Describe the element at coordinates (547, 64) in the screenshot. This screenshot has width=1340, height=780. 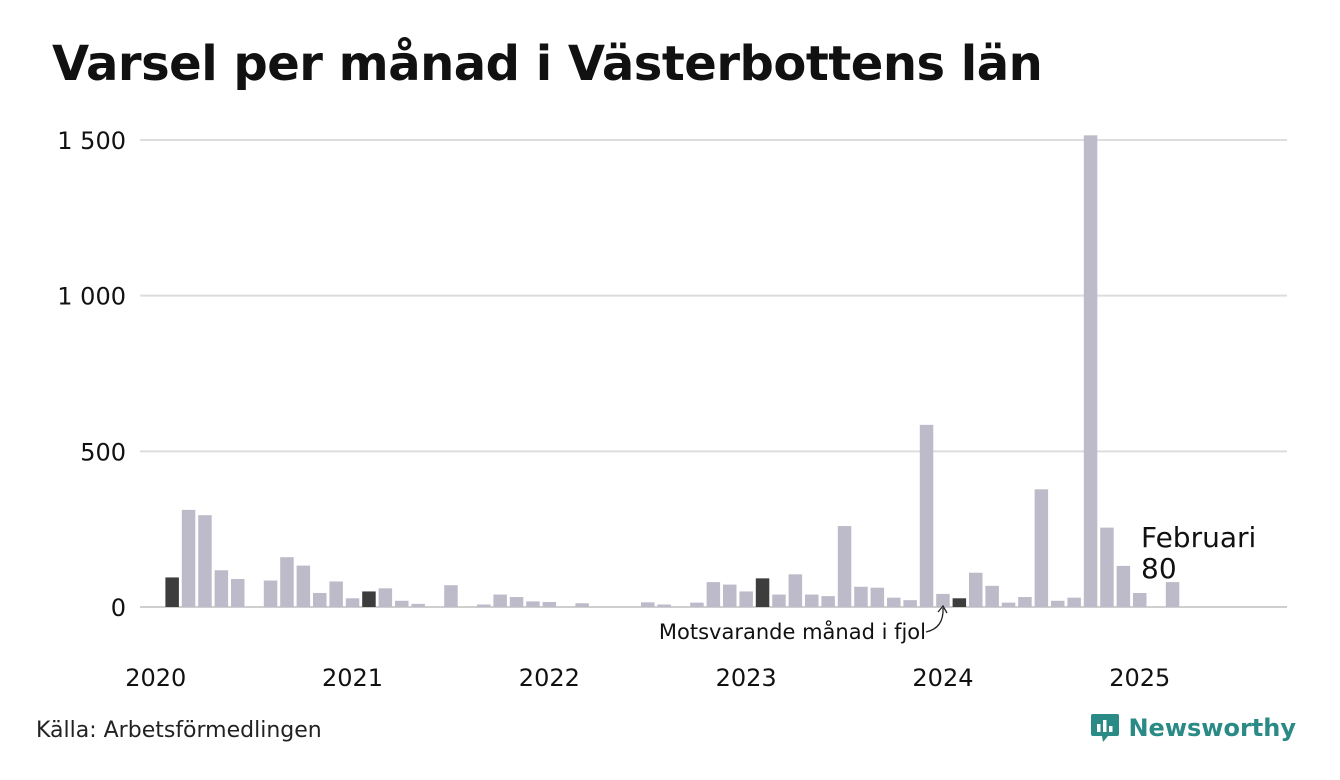
I see `chart-title: Varsel per månad i Västerbottens län` at that location.